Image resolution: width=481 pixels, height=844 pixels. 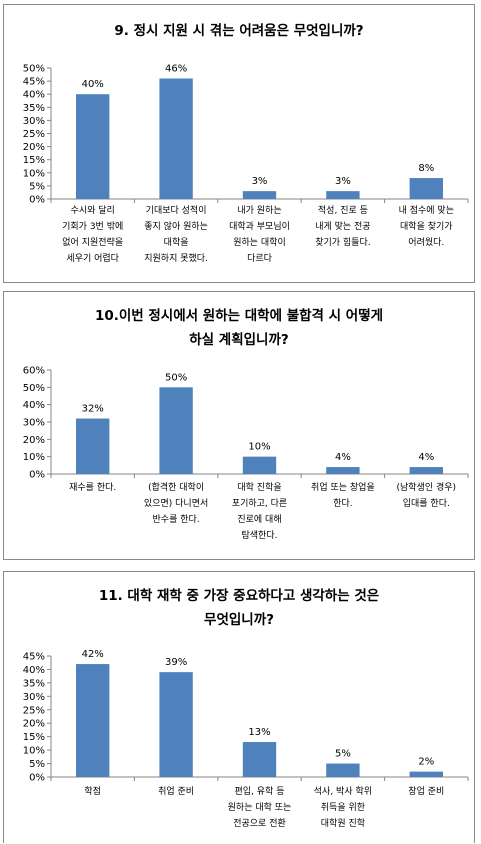 I want to click on data-label: 42%, so click(x=93, y=654).